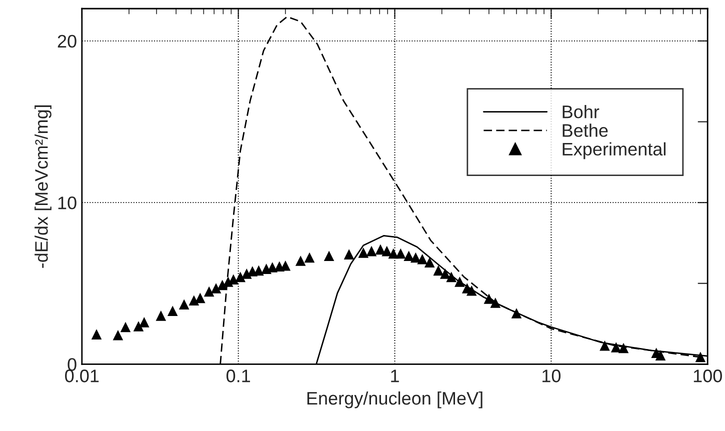 The image size is (725, 431). Describe the element at coordinates (551, 376) in the screenshot. I see `x-tick-label: 10` at that location.